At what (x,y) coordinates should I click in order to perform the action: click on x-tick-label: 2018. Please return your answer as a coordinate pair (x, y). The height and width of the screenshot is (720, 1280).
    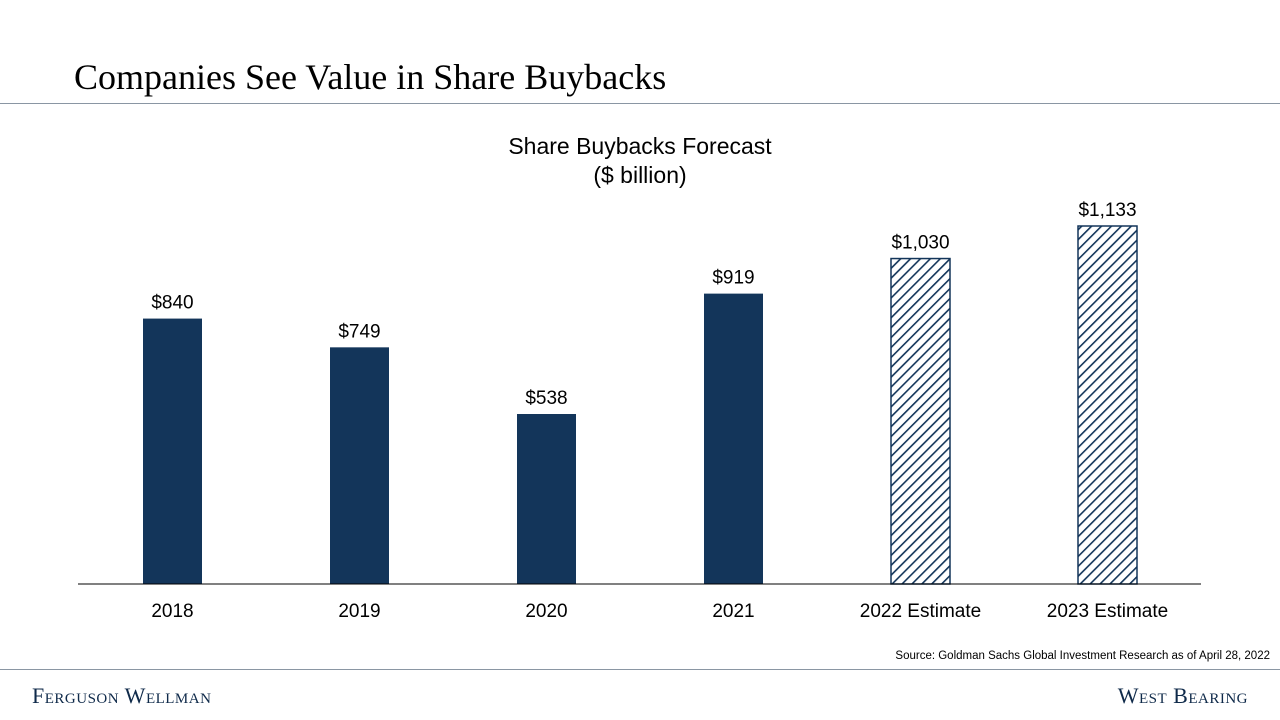
    Looking at the image, I should click on (172, 611).